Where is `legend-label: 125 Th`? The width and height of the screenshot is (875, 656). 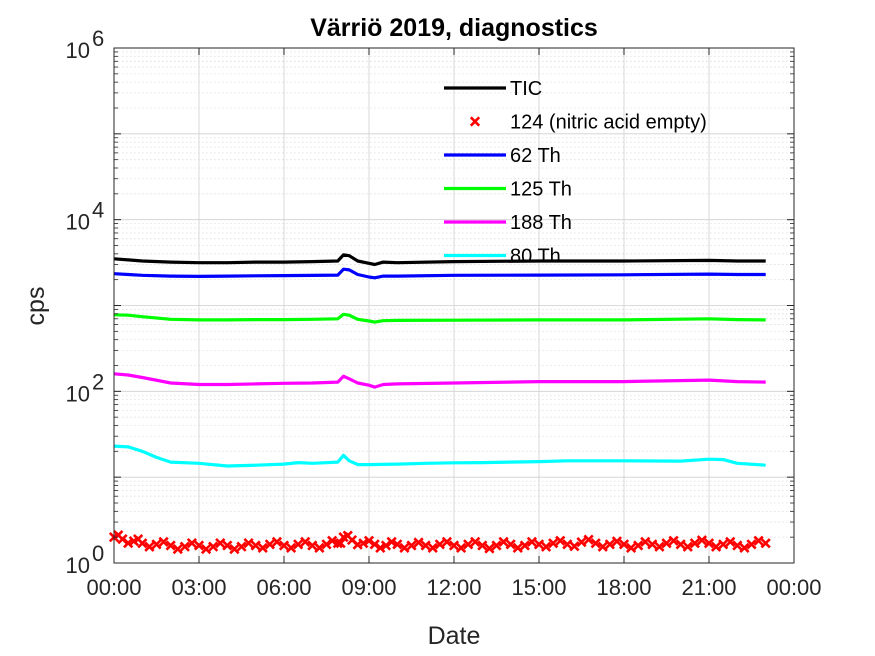
legend-label: 125 Th is located at coordinates (541, 190).